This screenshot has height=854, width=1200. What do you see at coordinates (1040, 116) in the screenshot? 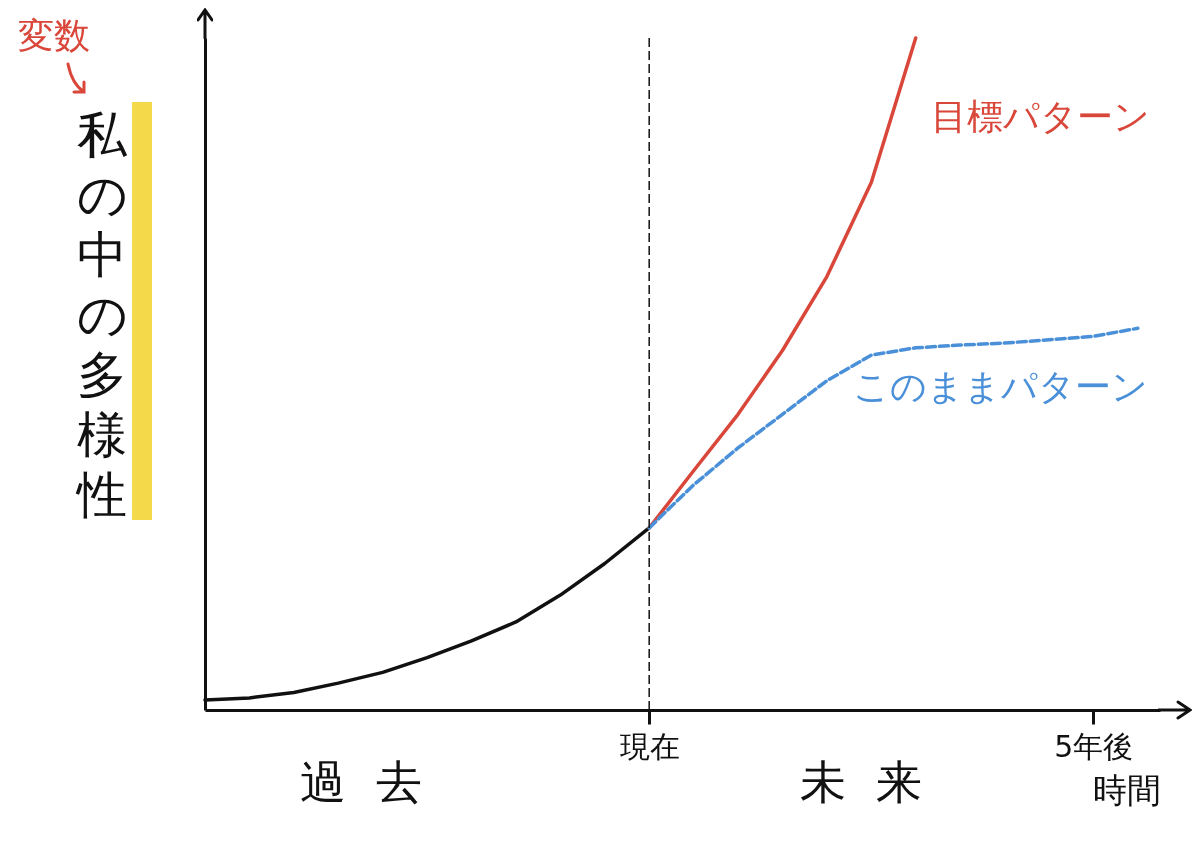
I see `series-label: 目標パターン` at bounding box center [1040, 116].